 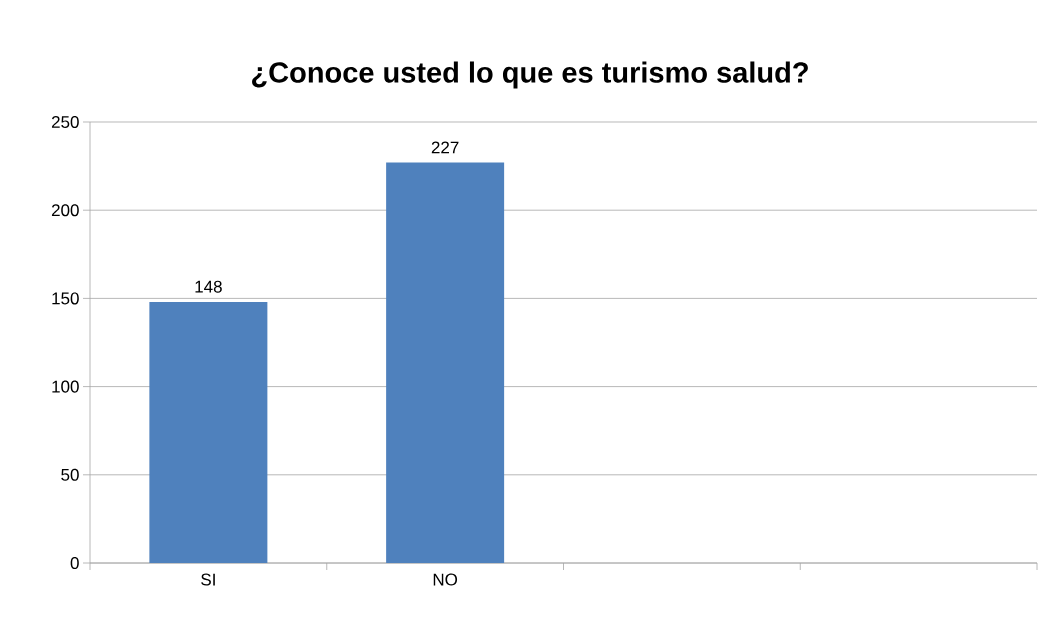 What do you see at coordinates (445, 147) in the screenshot?
I see `data-label: 227` at bounding box center [445, 147].